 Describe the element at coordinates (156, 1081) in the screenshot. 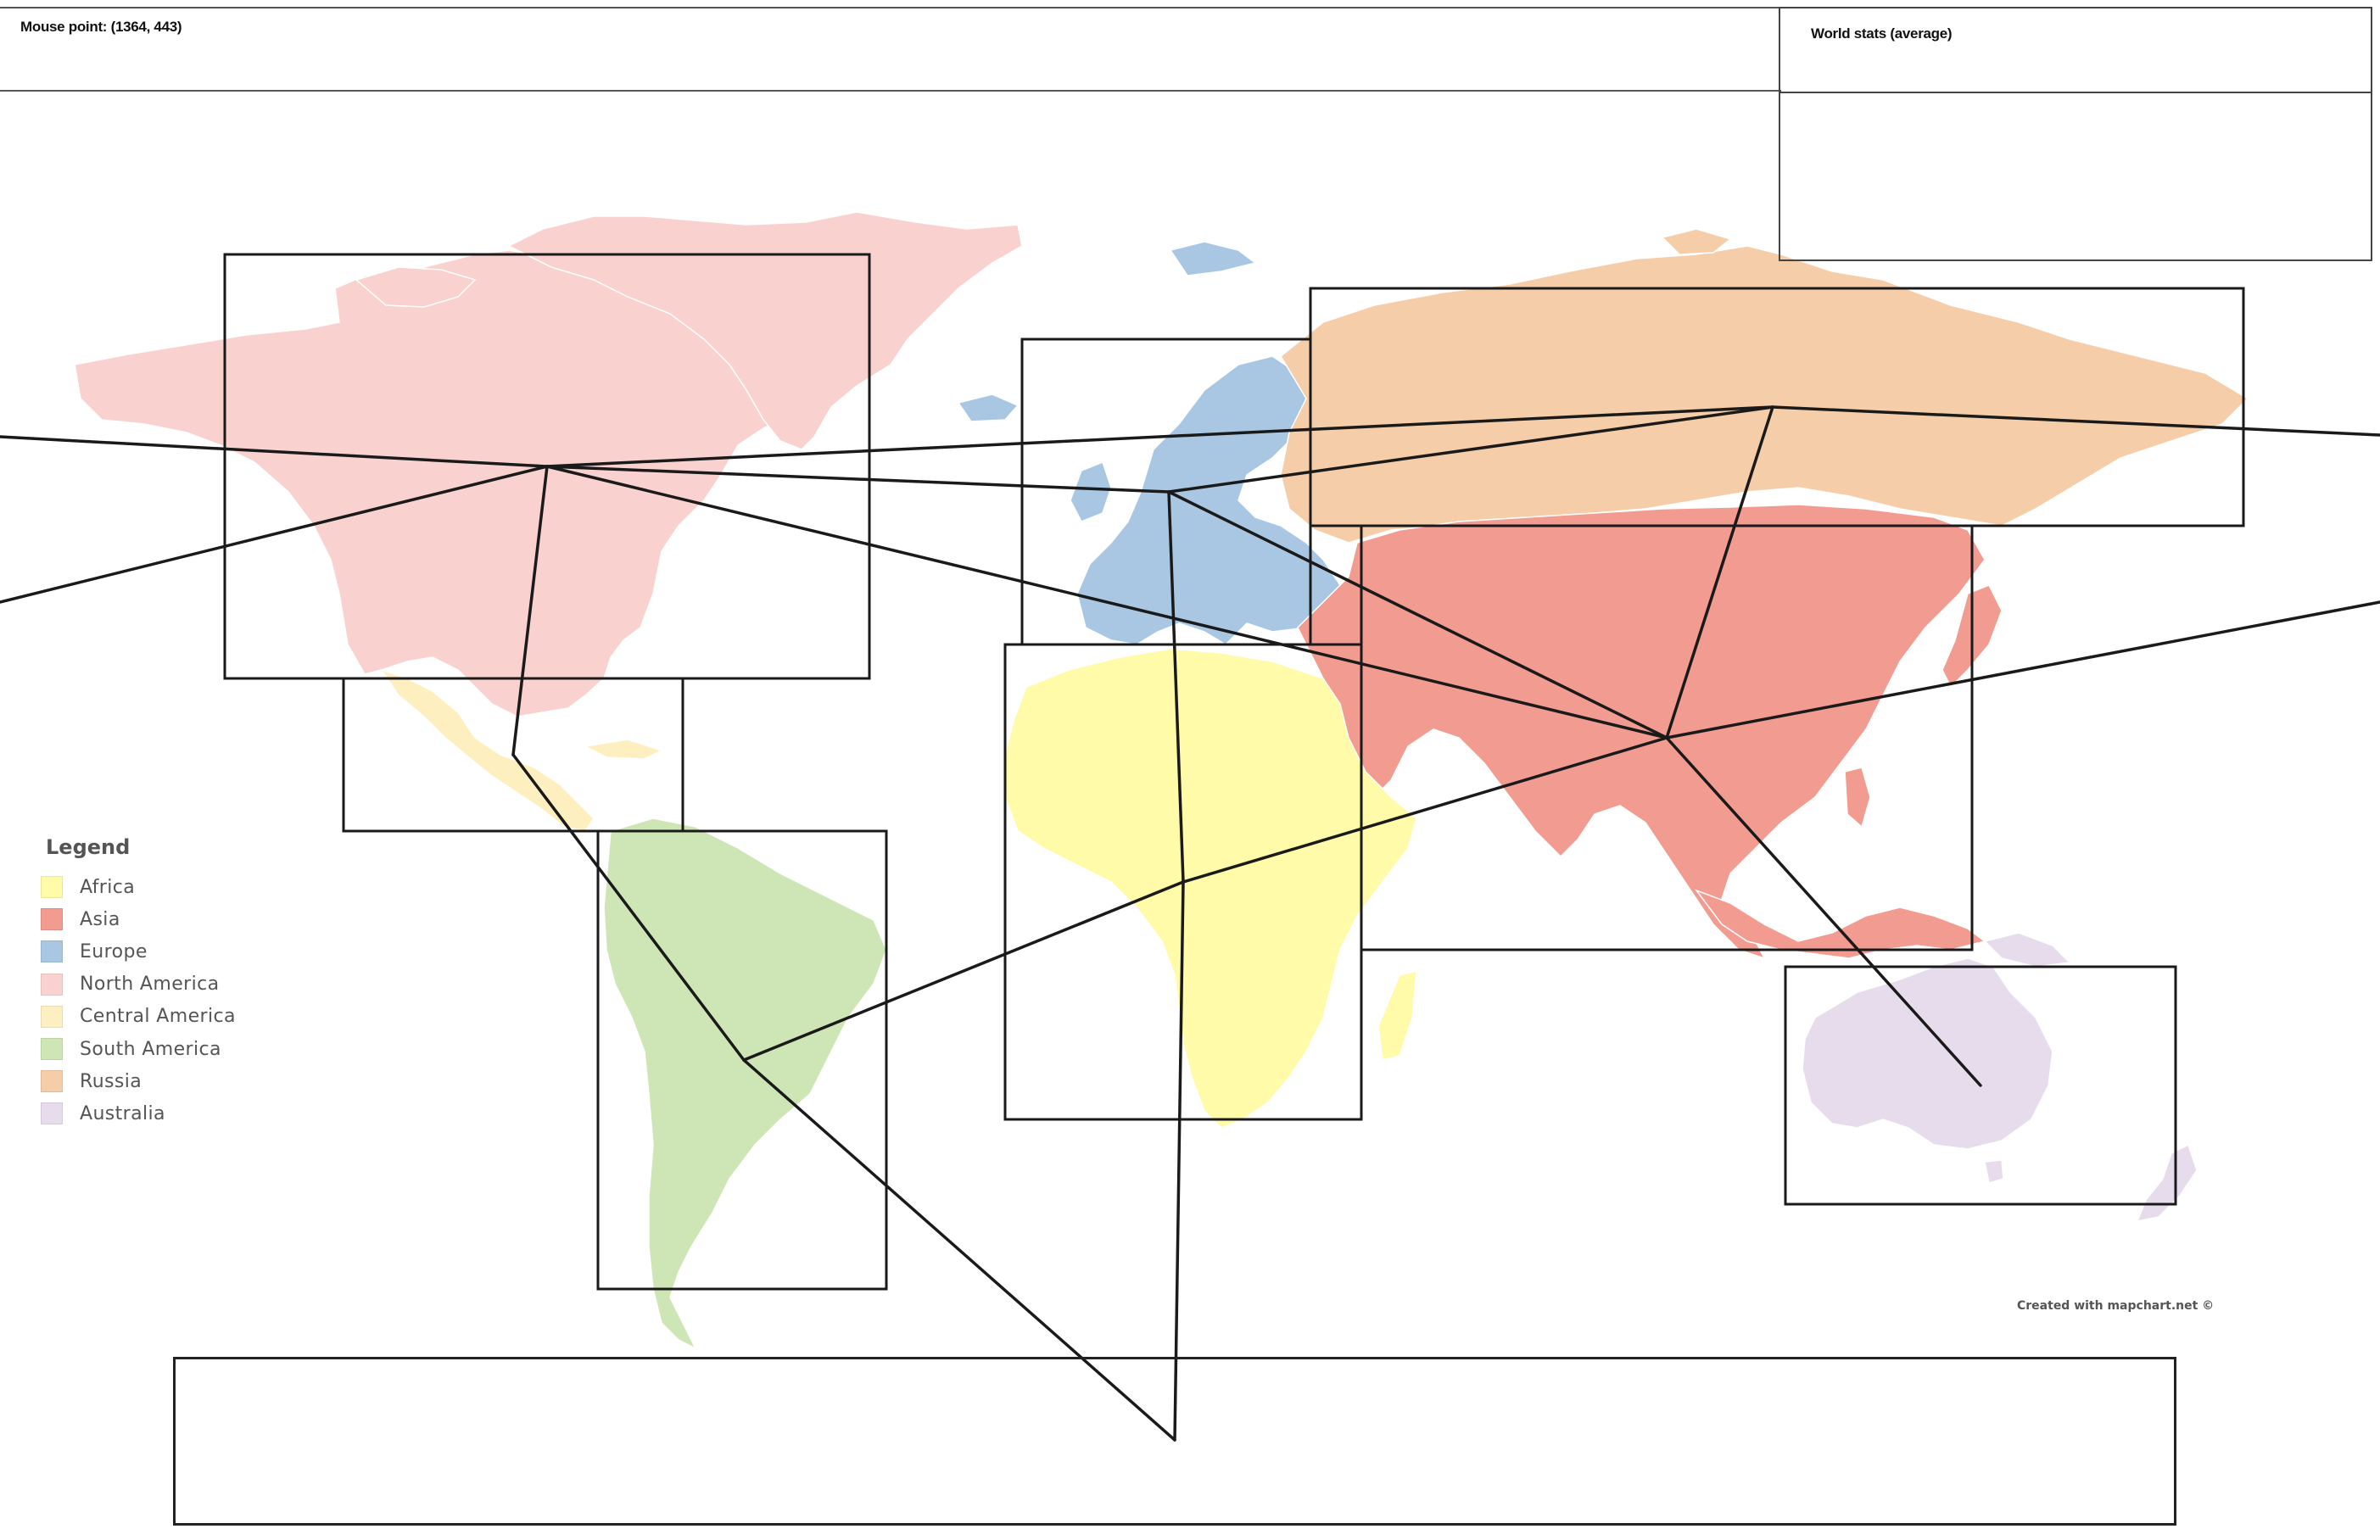

I see `legend-item: Russia` at that location.